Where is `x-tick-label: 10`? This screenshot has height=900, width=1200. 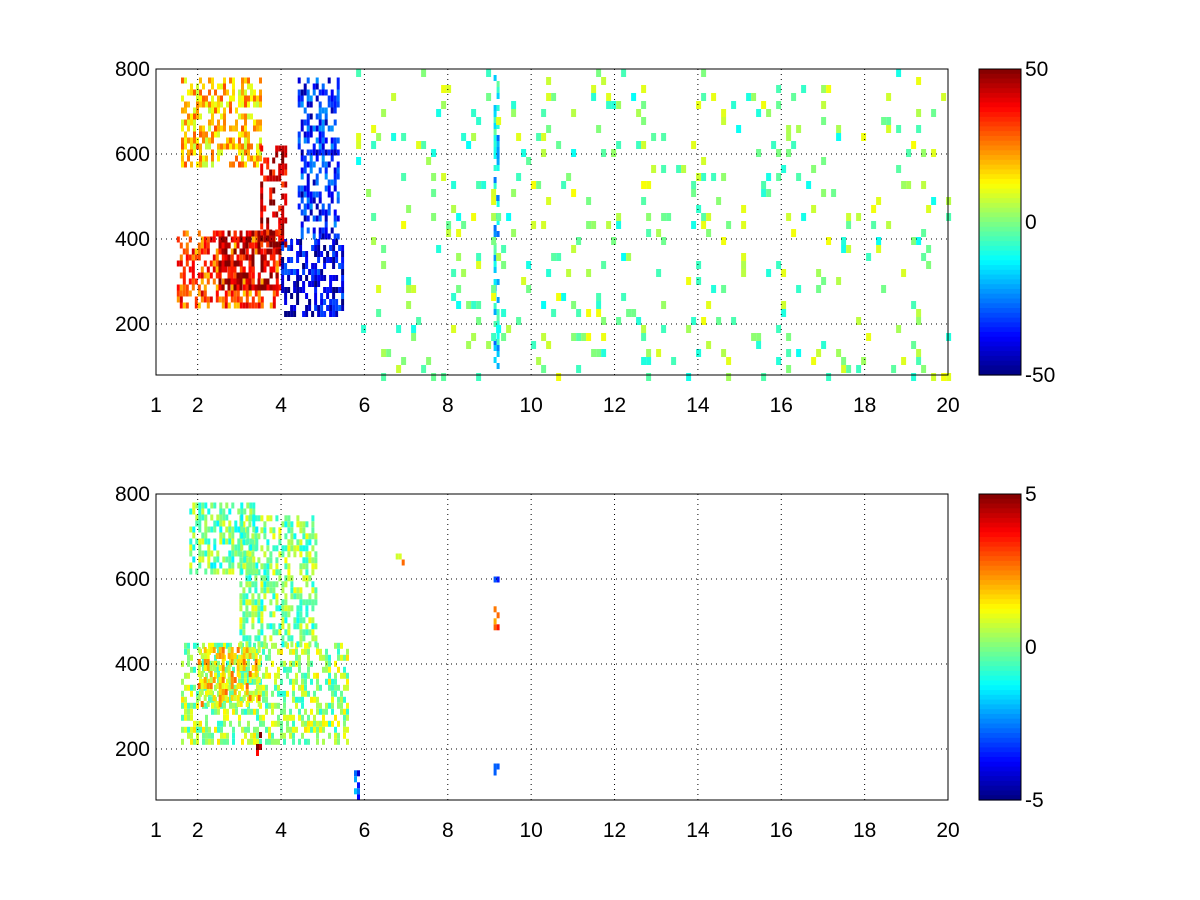
x-tick-label: 10 is located at coordinates (530, 405).